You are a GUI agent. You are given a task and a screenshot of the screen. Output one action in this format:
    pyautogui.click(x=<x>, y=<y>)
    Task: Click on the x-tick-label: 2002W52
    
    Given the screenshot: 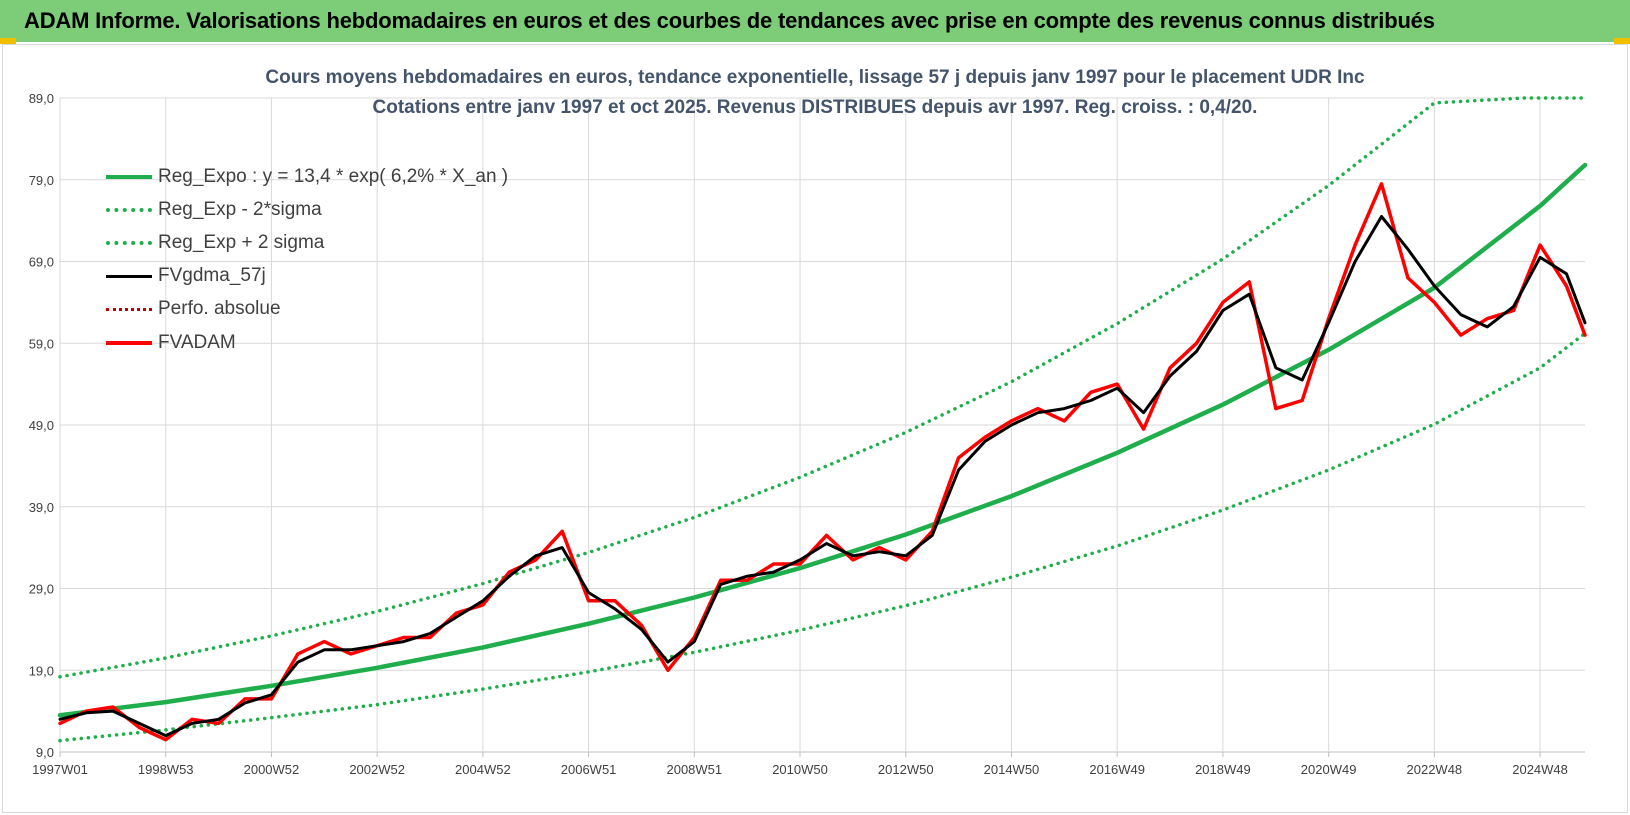 What is the action you would take?
    pyautogui.click(x=377, y=769)
    